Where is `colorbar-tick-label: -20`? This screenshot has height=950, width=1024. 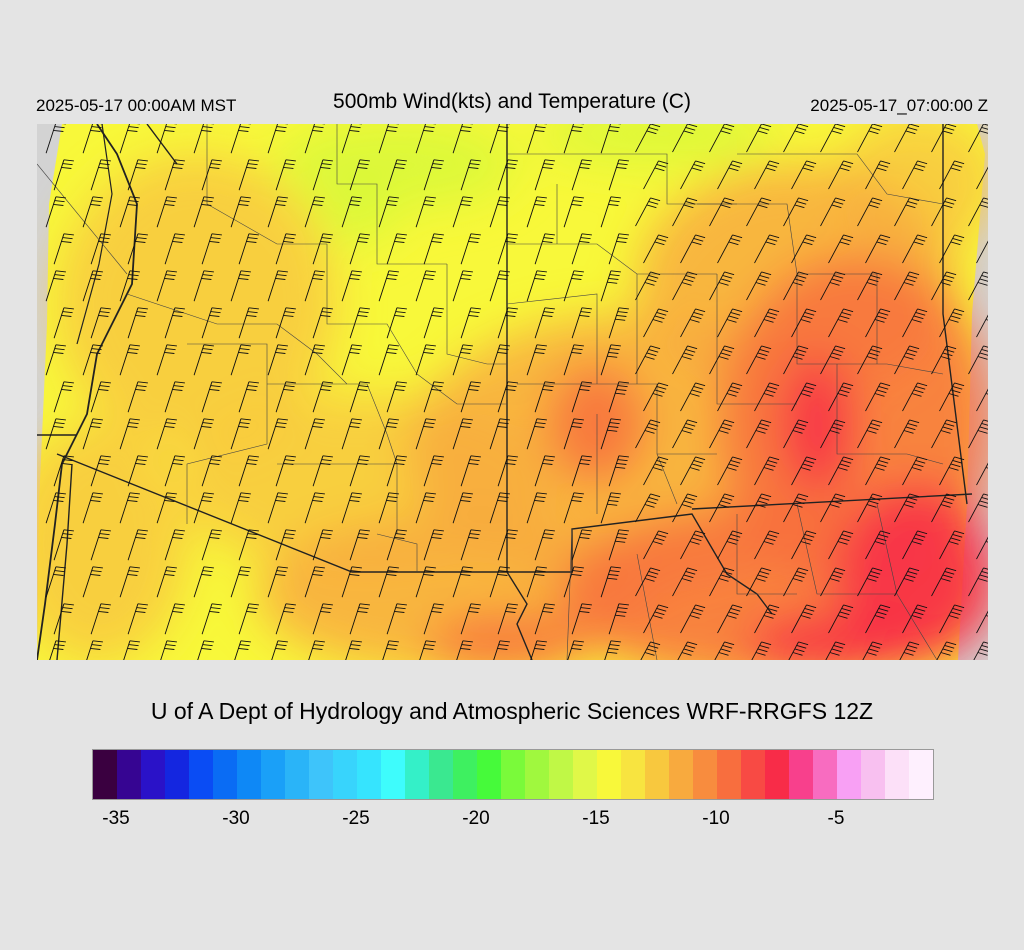 colorbar-tick-label: -20 is located at coordinates (476, 818).